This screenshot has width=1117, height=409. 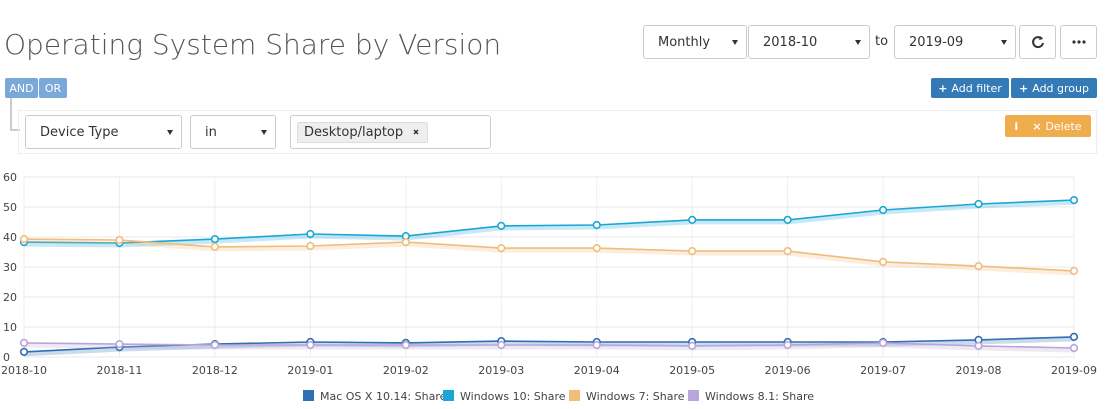 What do you see at coordinates (501, 370) in the screenshot?
I see `x-tick-label: 2019-03` at bounding box center [501, 370].